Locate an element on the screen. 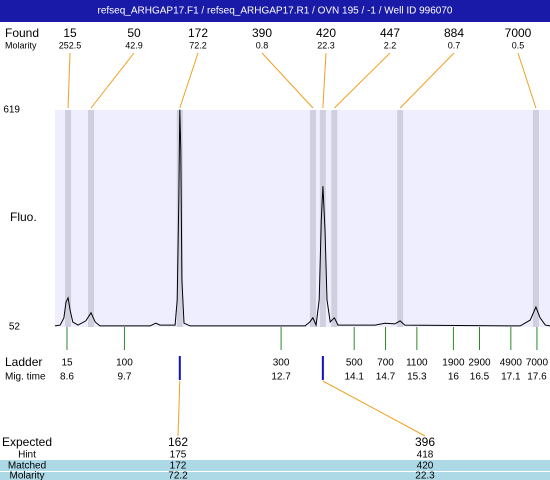 This screenshot has height=480, width=550. found-molarity: 0.8 is located at coordinates (262, 45).